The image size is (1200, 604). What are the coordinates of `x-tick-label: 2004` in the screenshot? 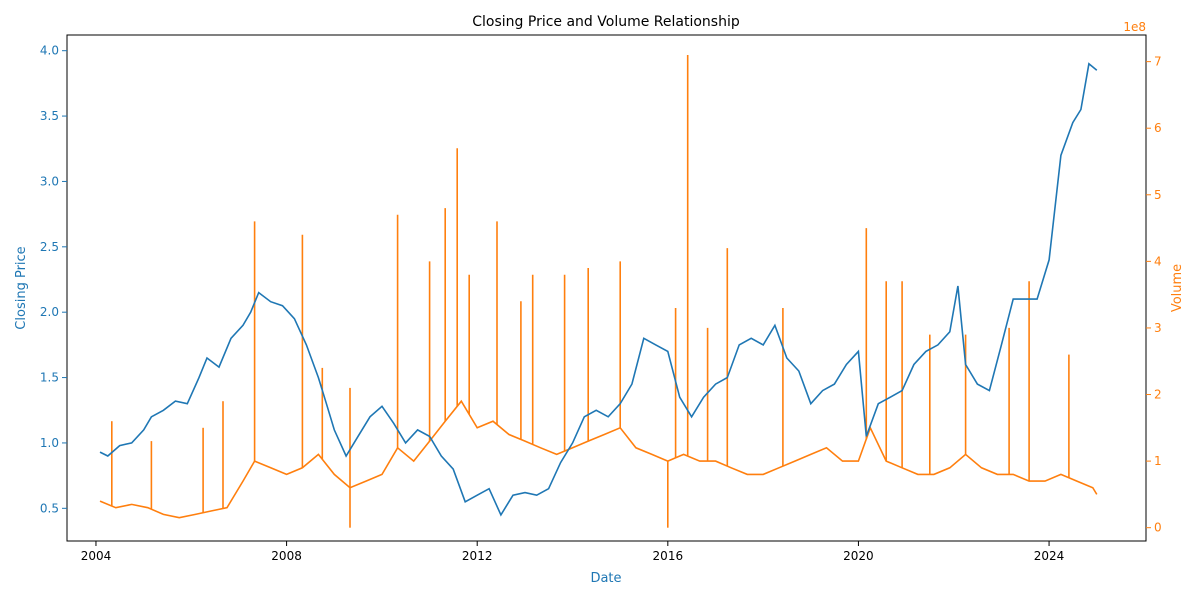 It's located at (96, 556).